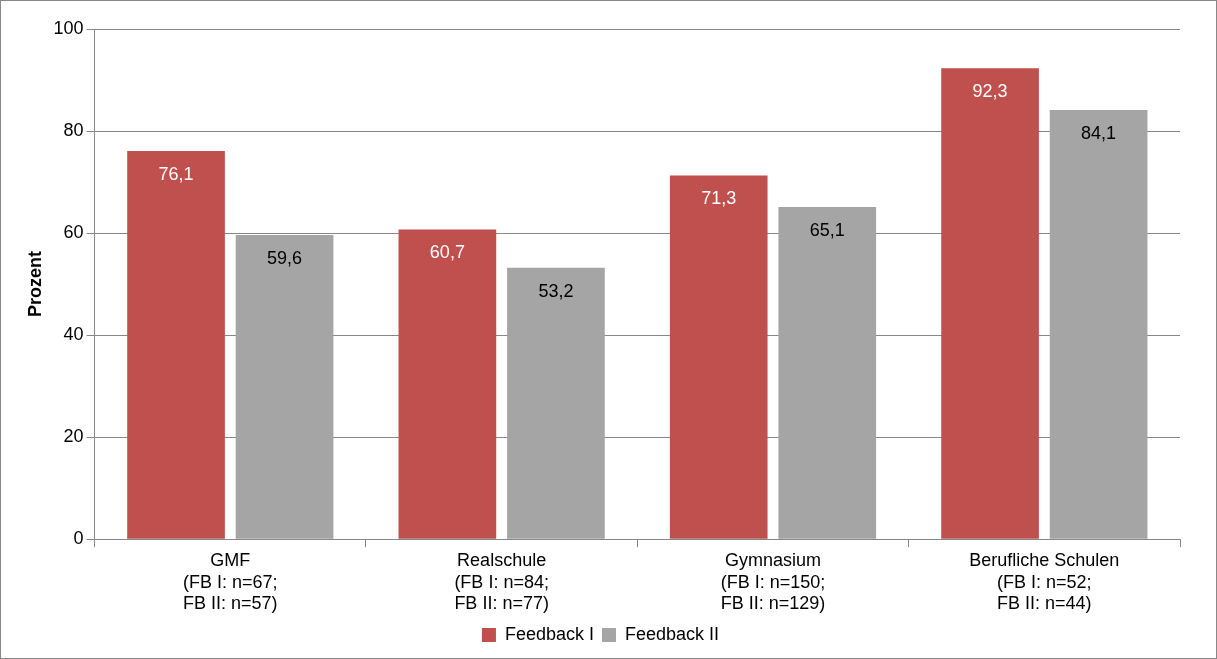 Image resolution: width=1217 pixels, height=659 pixels. What do you see at coordinates (827, 230) in the screenshot?
I see `data-label: 65,1` at bounding box center [827, 230].